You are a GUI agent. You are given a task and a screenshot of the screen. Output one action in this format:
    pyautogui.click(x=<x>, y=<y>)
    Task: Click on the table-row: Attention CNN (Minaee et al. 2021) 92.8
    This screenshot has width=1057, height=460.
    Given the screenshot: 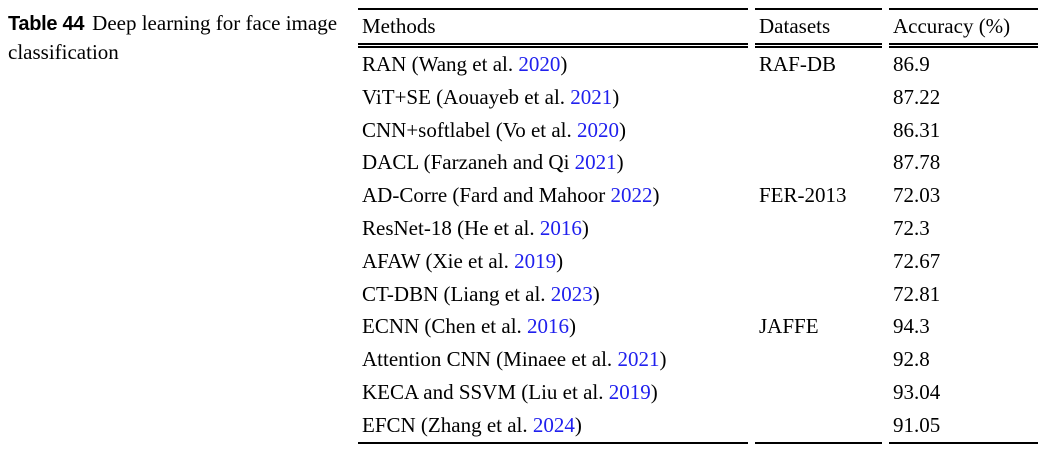 What is the action you would take?
    pyautogui.click(x=698, y=359)
    